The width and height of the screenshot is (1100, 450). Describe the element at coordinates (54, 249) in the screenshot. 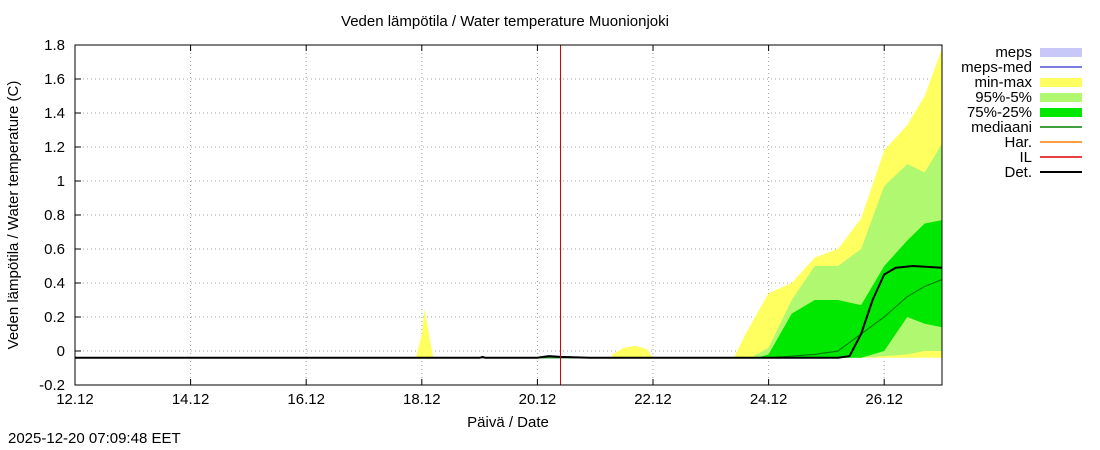

I see `y-tick-label: 0.6` at that location.